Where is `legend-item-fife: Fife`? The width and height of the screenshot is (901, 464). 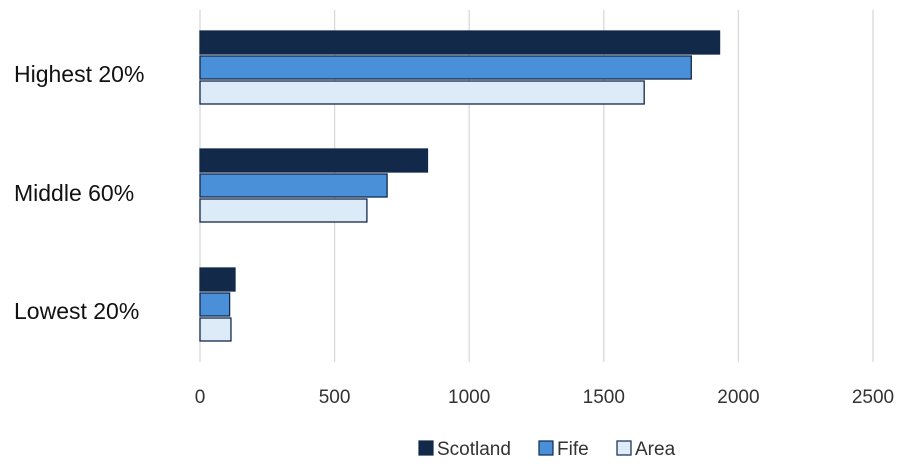 legend-item-fife: Fife is located at coordinates (563, 449).